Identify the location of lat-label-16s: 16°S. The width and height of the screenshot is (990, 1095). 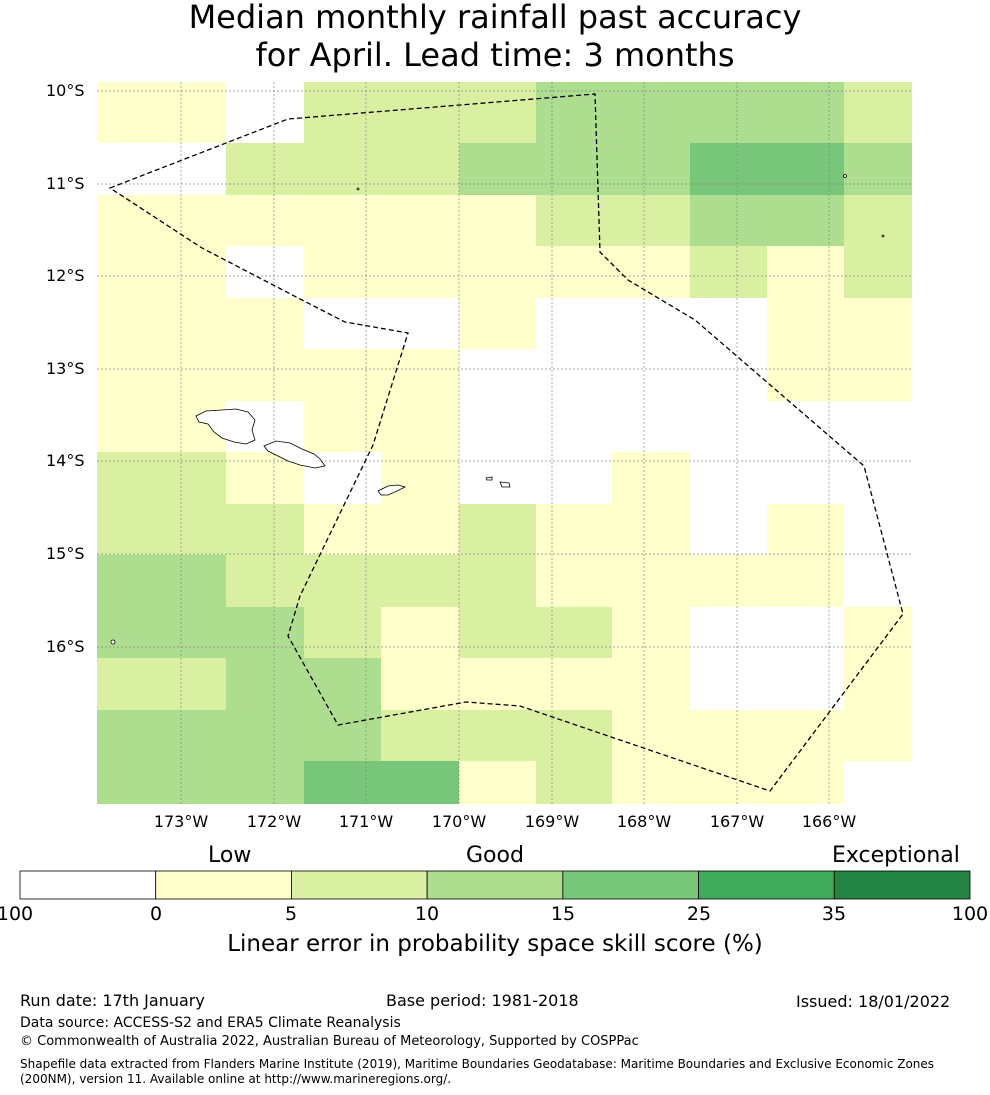
(65, 646).